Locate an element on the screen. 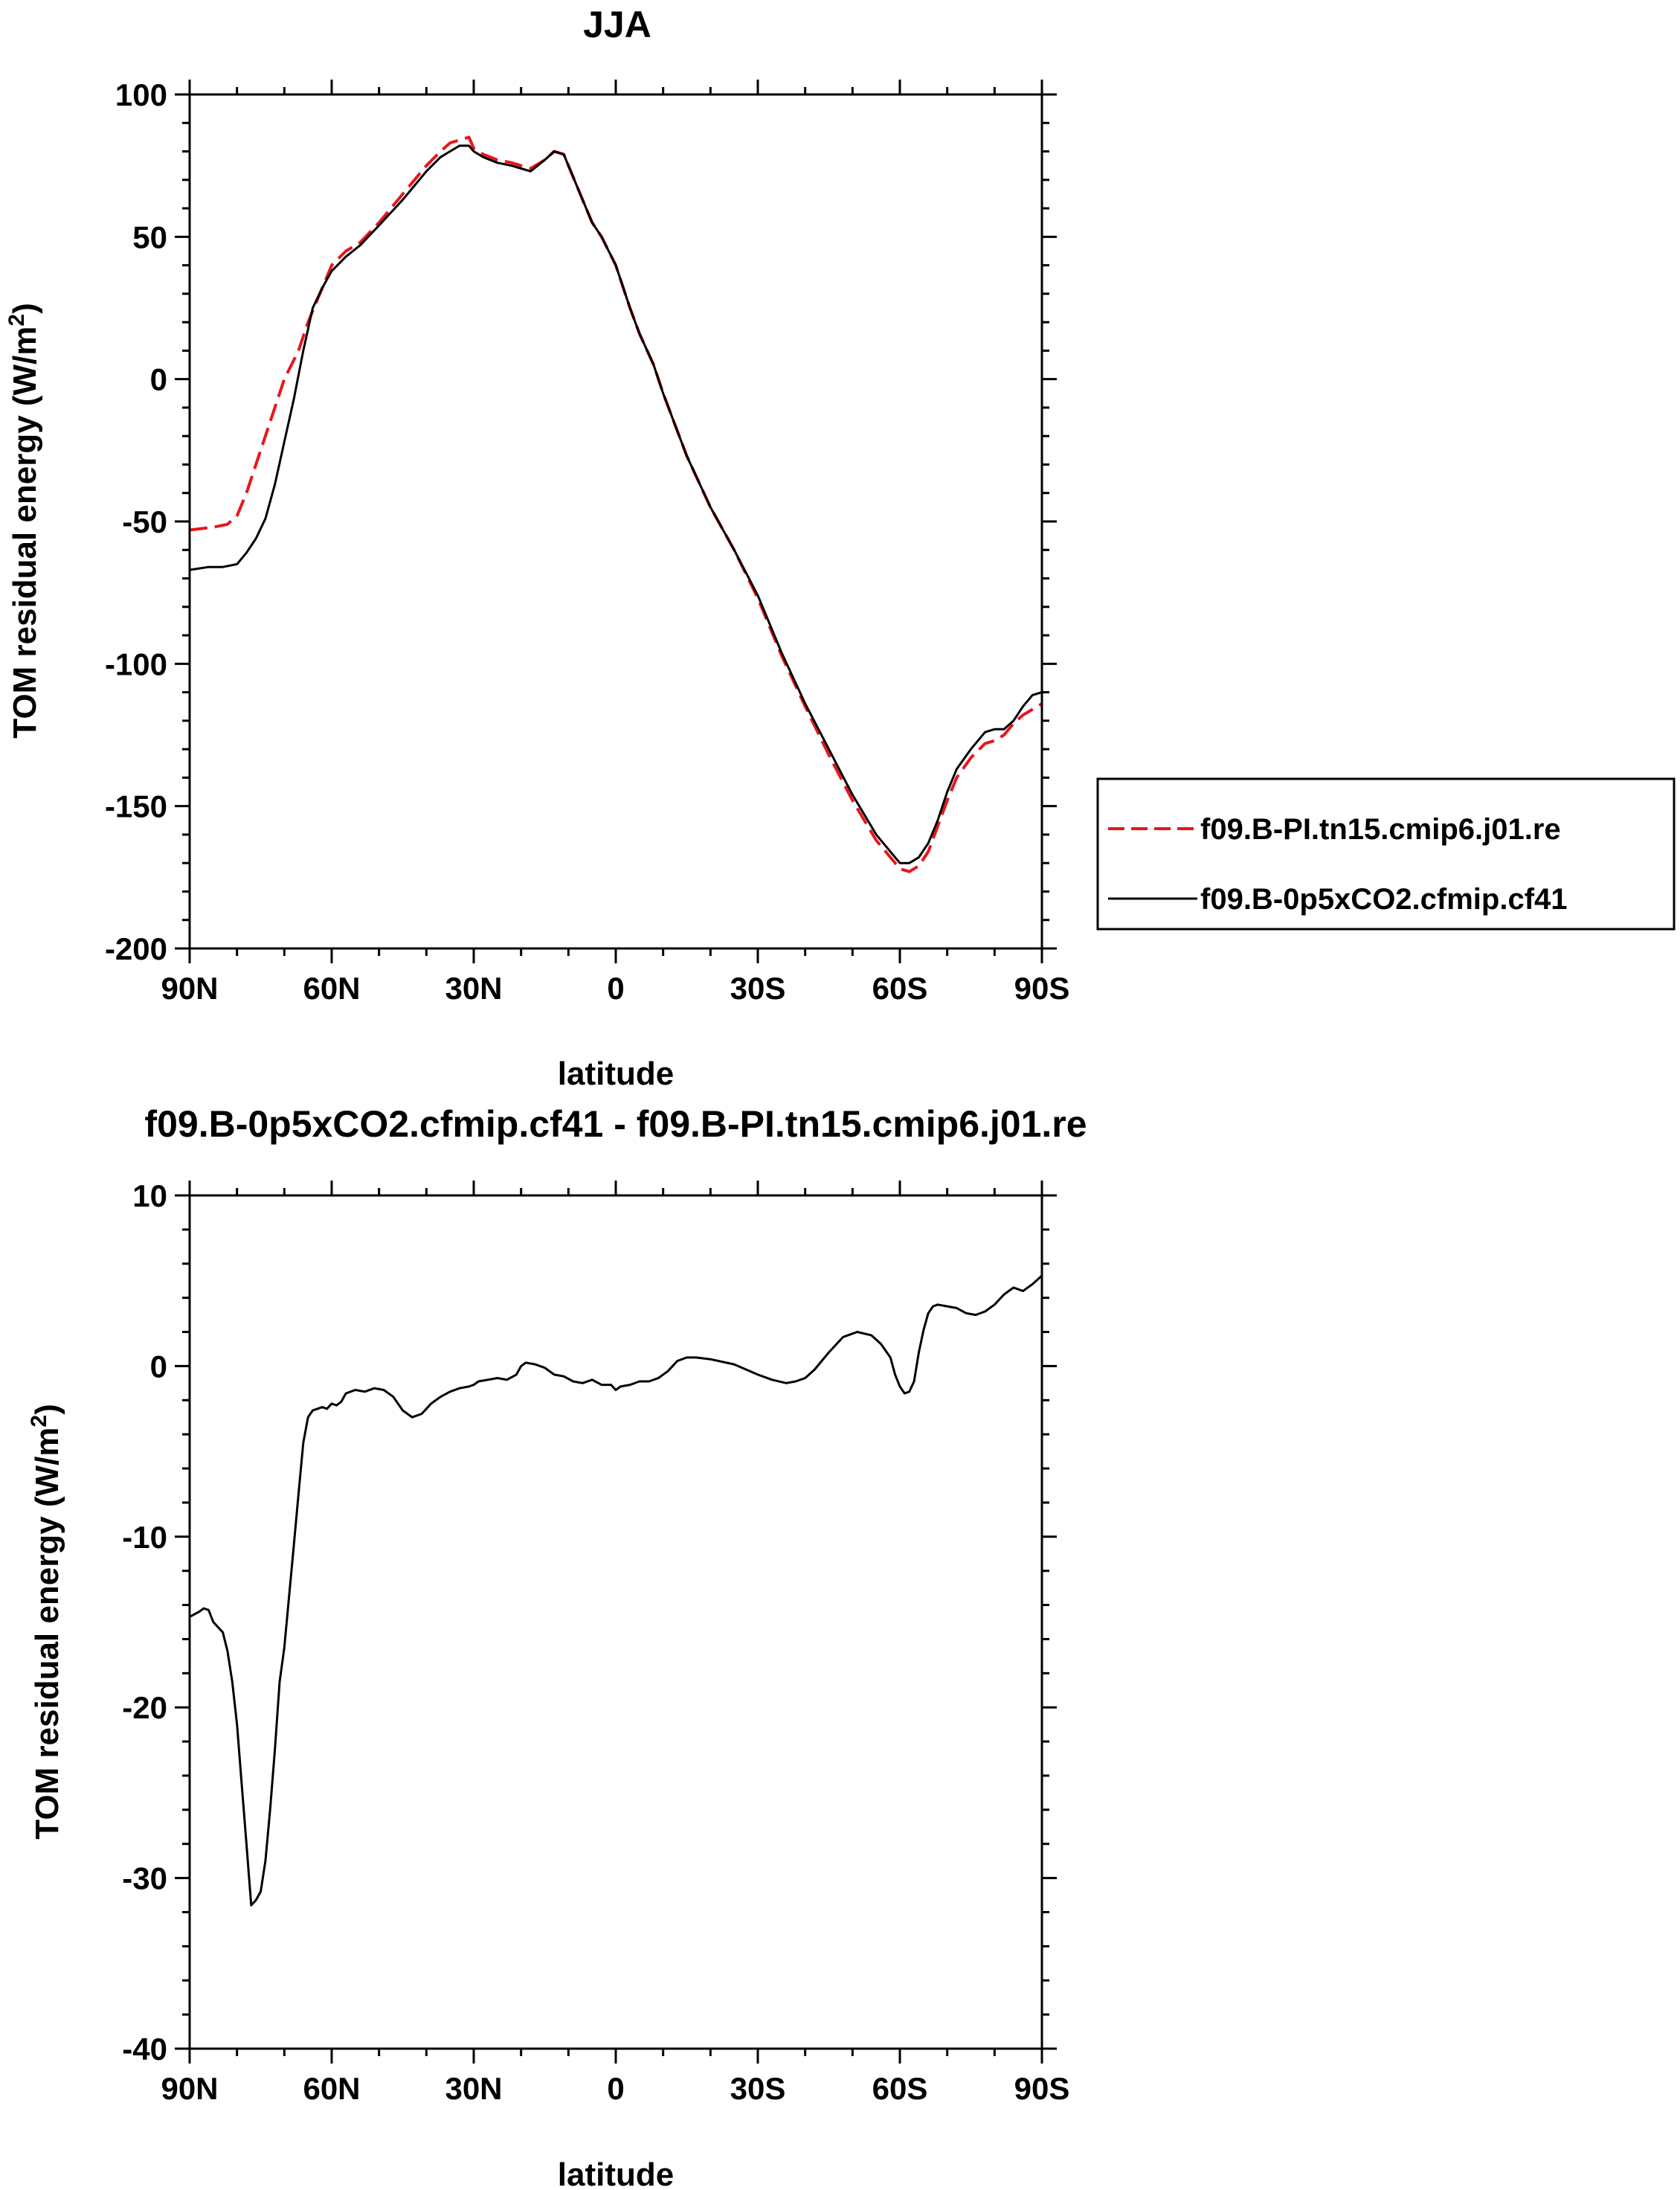  bottom-y-axis-label-sup: 2 is located at coordinates (39, 1422).